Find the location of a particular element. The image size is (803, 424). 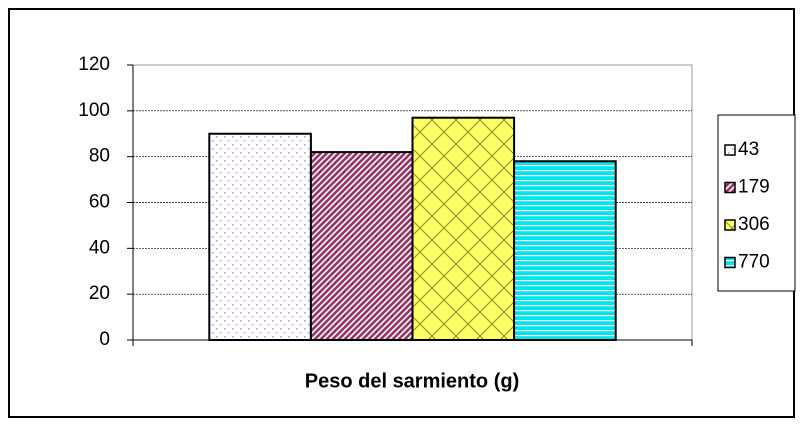

y-tick-label: 40 is located at coordinates (99, 247).